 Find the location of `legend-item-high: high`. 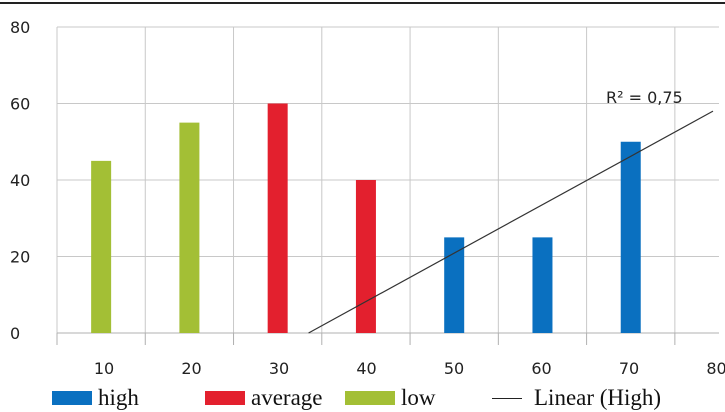

legend-item-high: high is located at coordinates (95, 398).